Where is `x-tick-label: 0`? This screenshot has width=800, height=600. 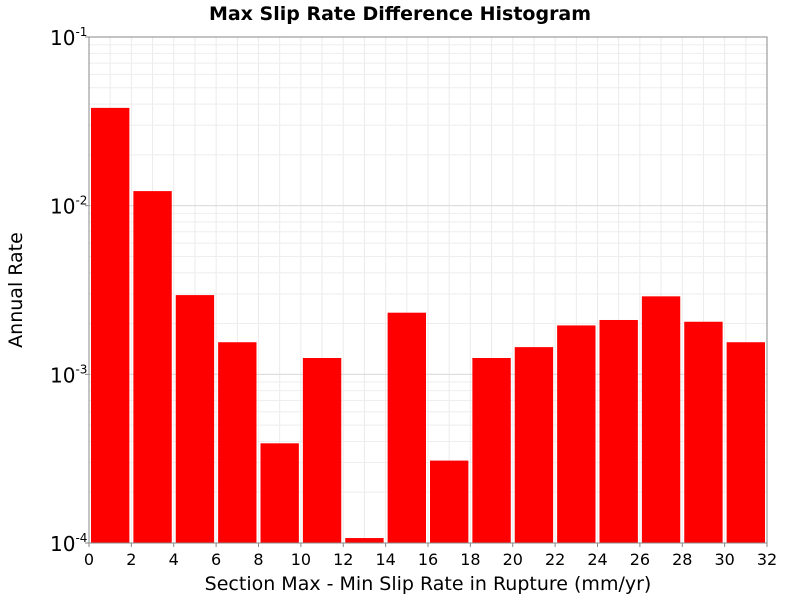
x-tick-label: 0 is located at coordinates (89, 559).